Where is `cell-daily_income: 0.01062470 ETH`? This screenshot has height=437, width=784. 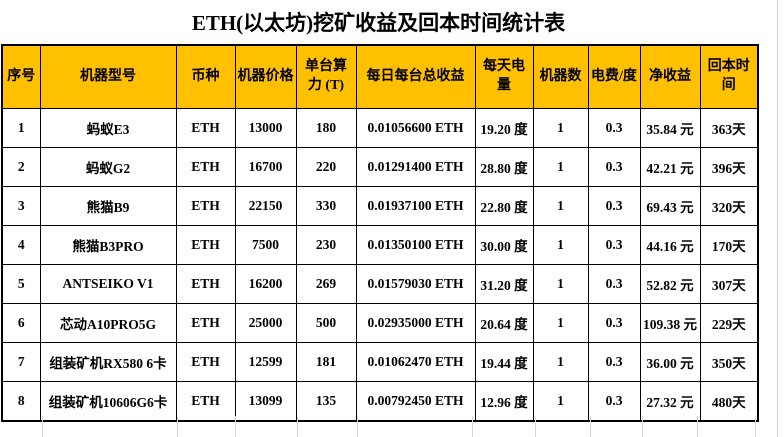 cell-daily_income: 0.01062470 ETH is located at coordinates (415, 362).